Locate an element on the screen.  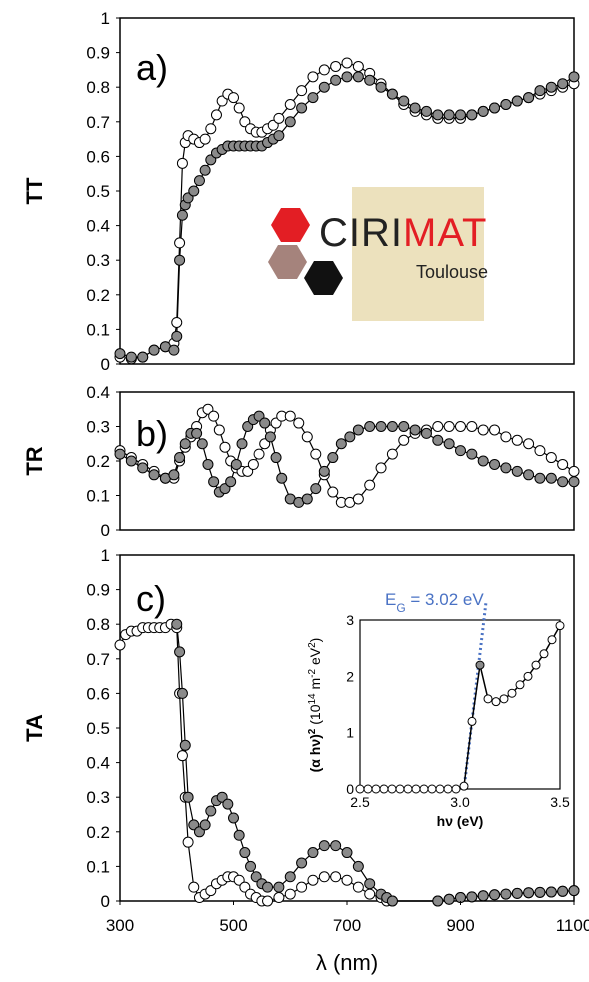
y-tick-label: 0.6 is located at coordinates (98, 156).